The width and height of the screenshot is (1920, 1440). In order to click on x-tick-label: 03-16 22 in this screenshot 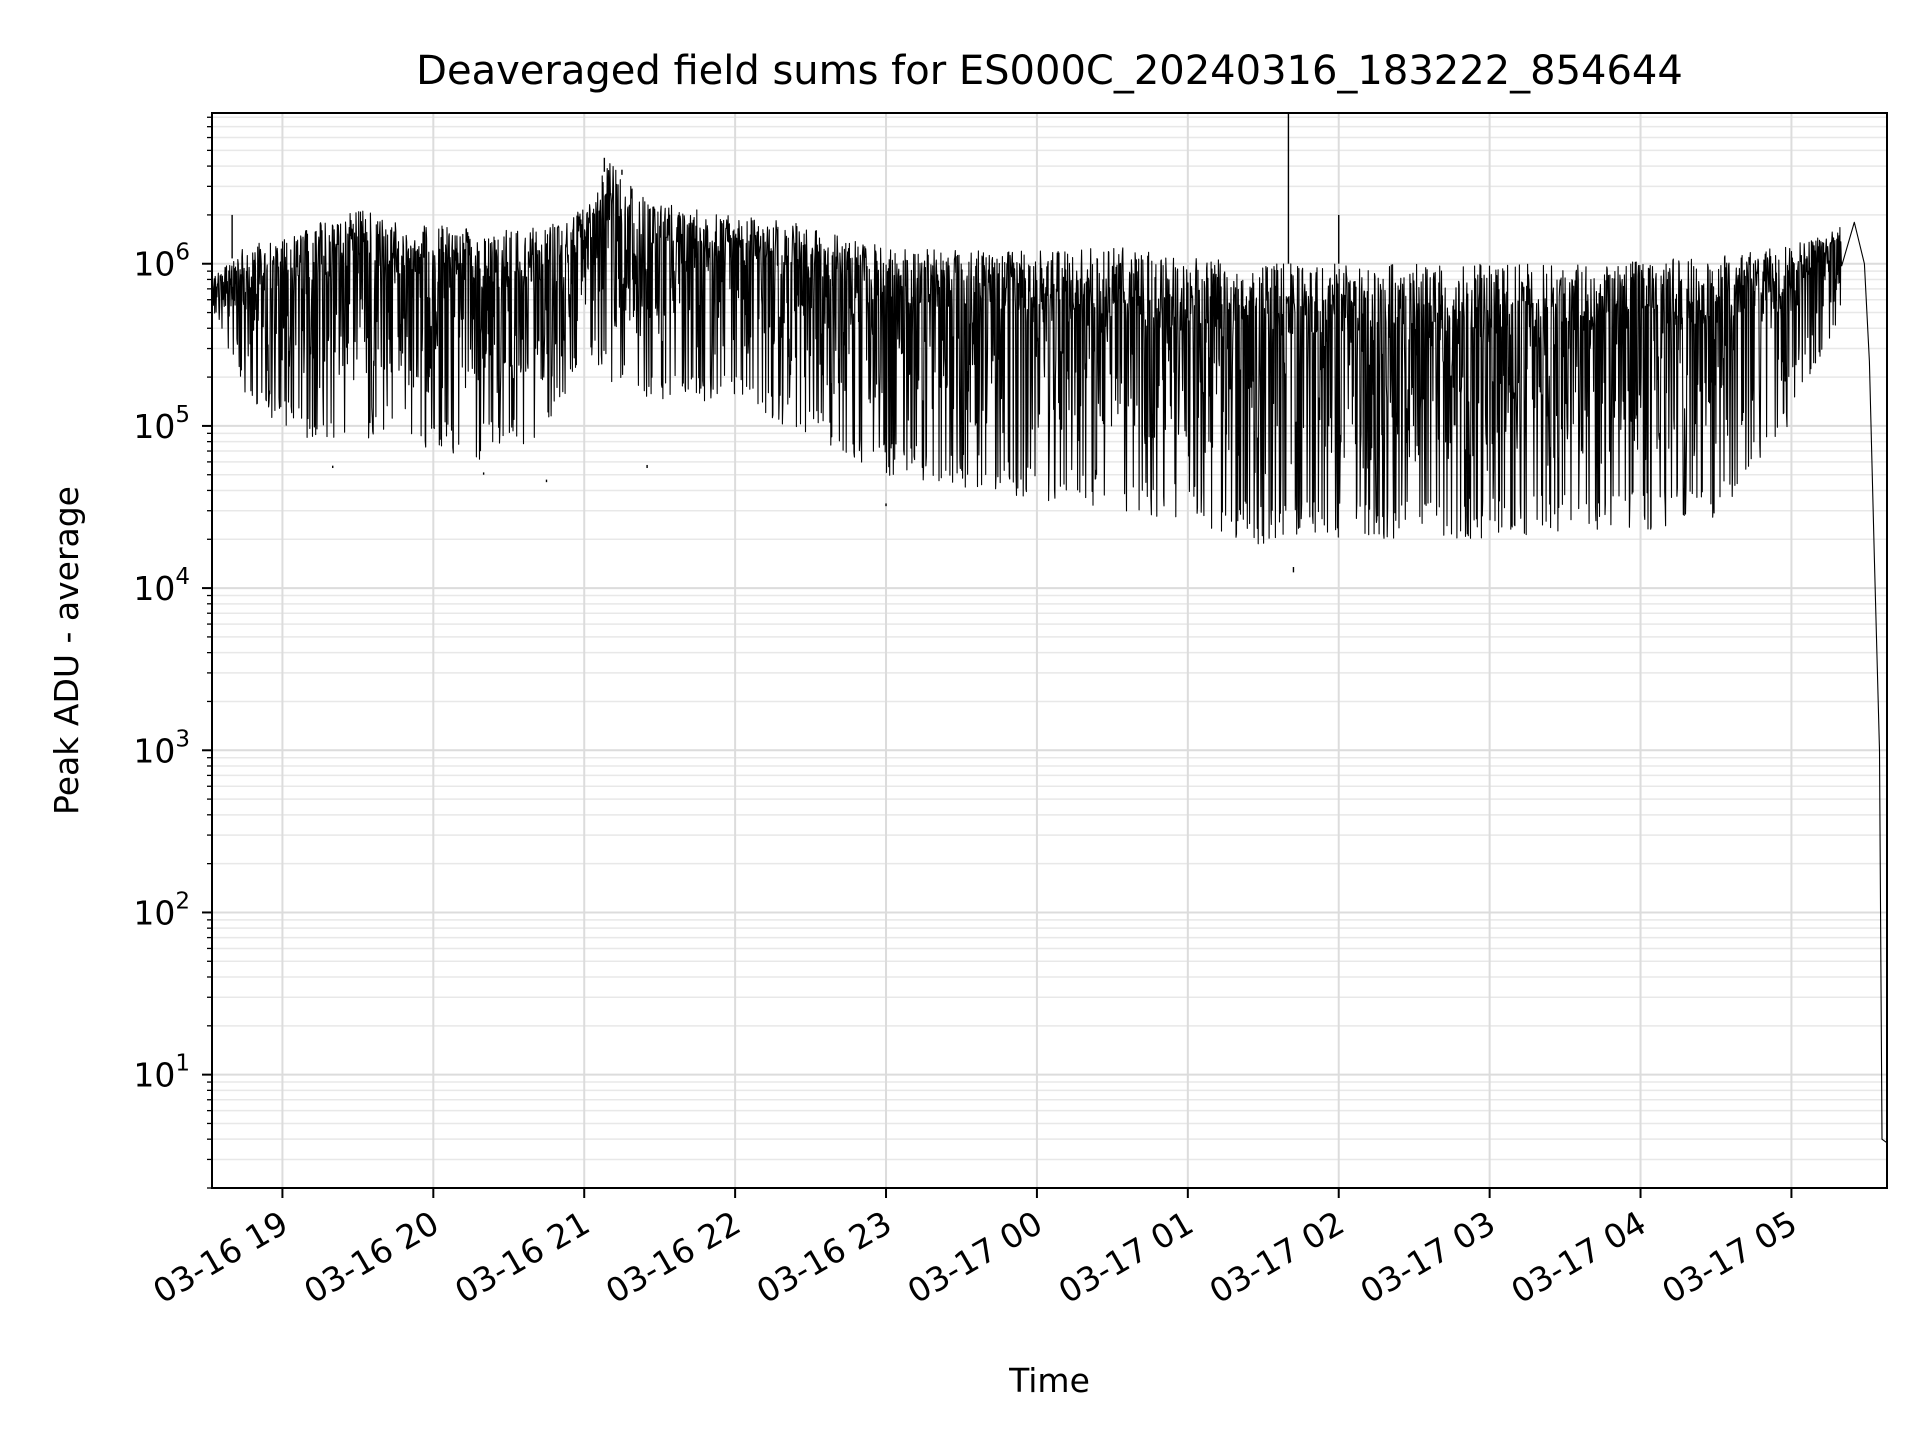, I will do `click(673, 1257)`.